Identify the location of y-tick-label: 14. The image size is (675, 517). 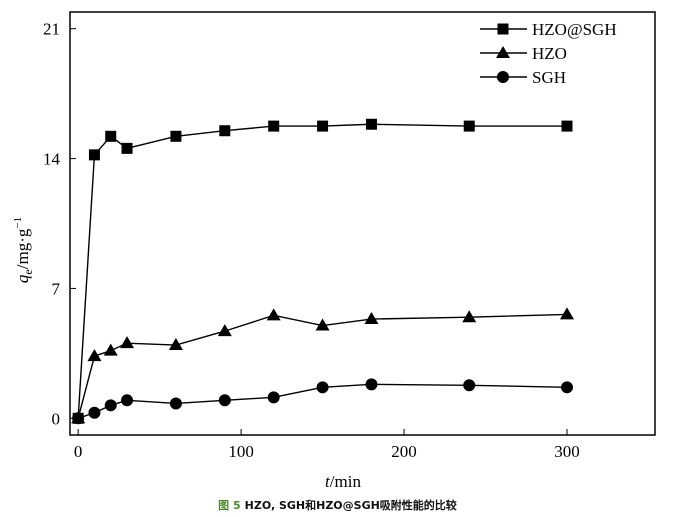
(52, 159).